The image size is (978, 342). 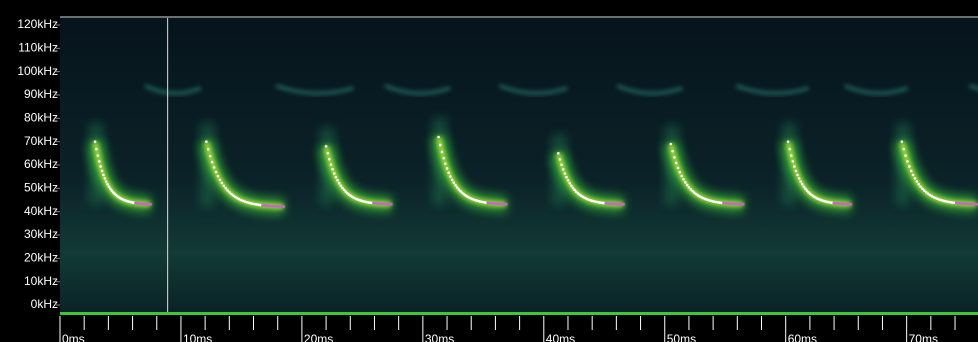 I want to click on time-axis, so click(x=489, y=328).